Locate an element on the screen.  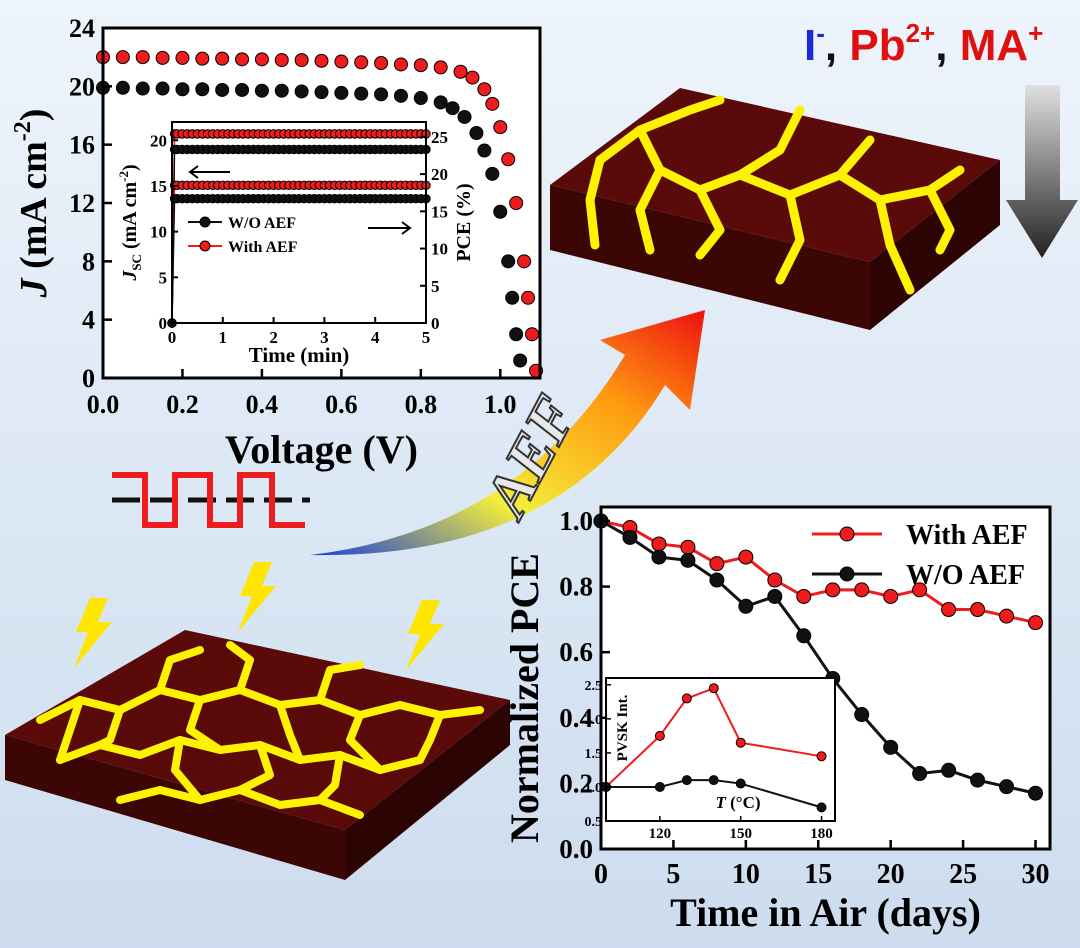
grain-boundaries-dense is located at coordinates (260, 730).